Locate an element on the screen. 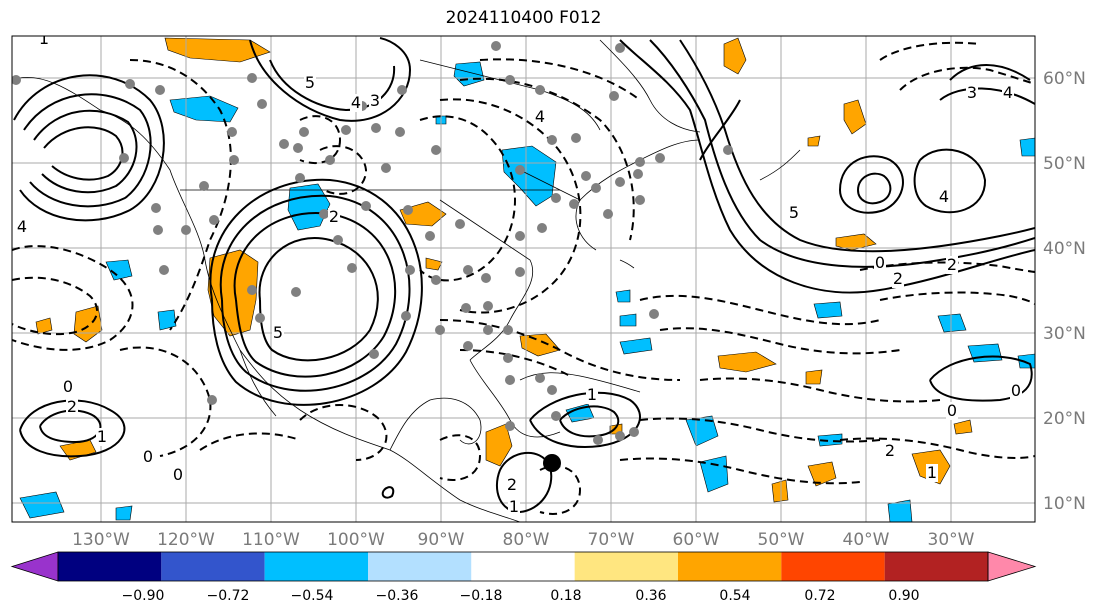 This screenshot has height=615, width=1105. colorbar-tick-label: −0.18 is located at coordinates (481, 596).